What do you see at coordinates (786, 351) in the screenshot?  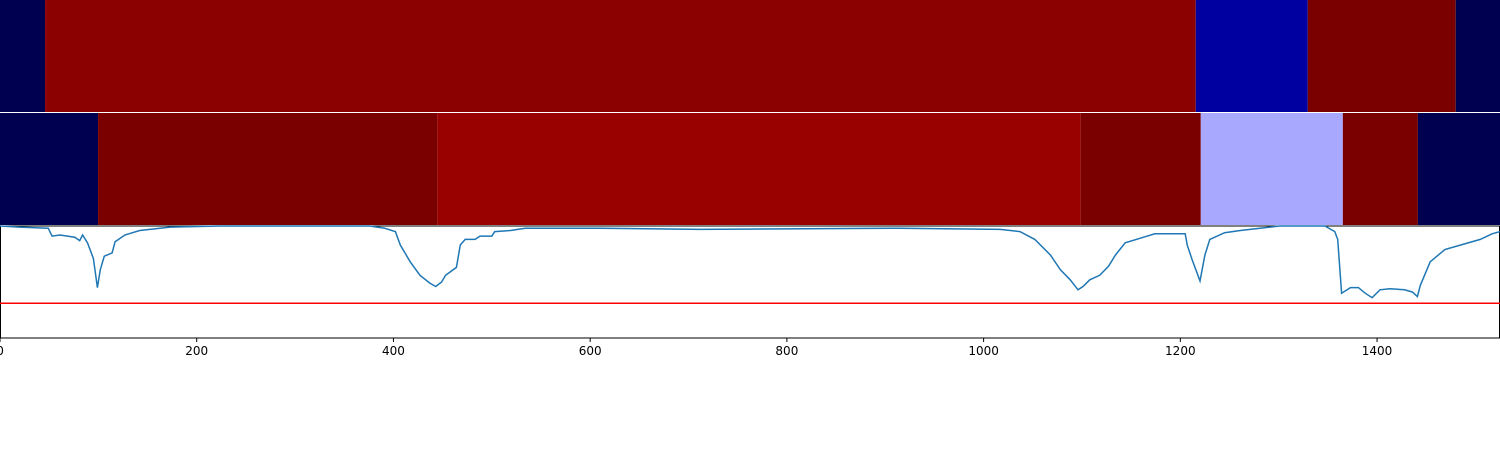 I see `x-tick-label: 800` at bounding box center [786, 351].